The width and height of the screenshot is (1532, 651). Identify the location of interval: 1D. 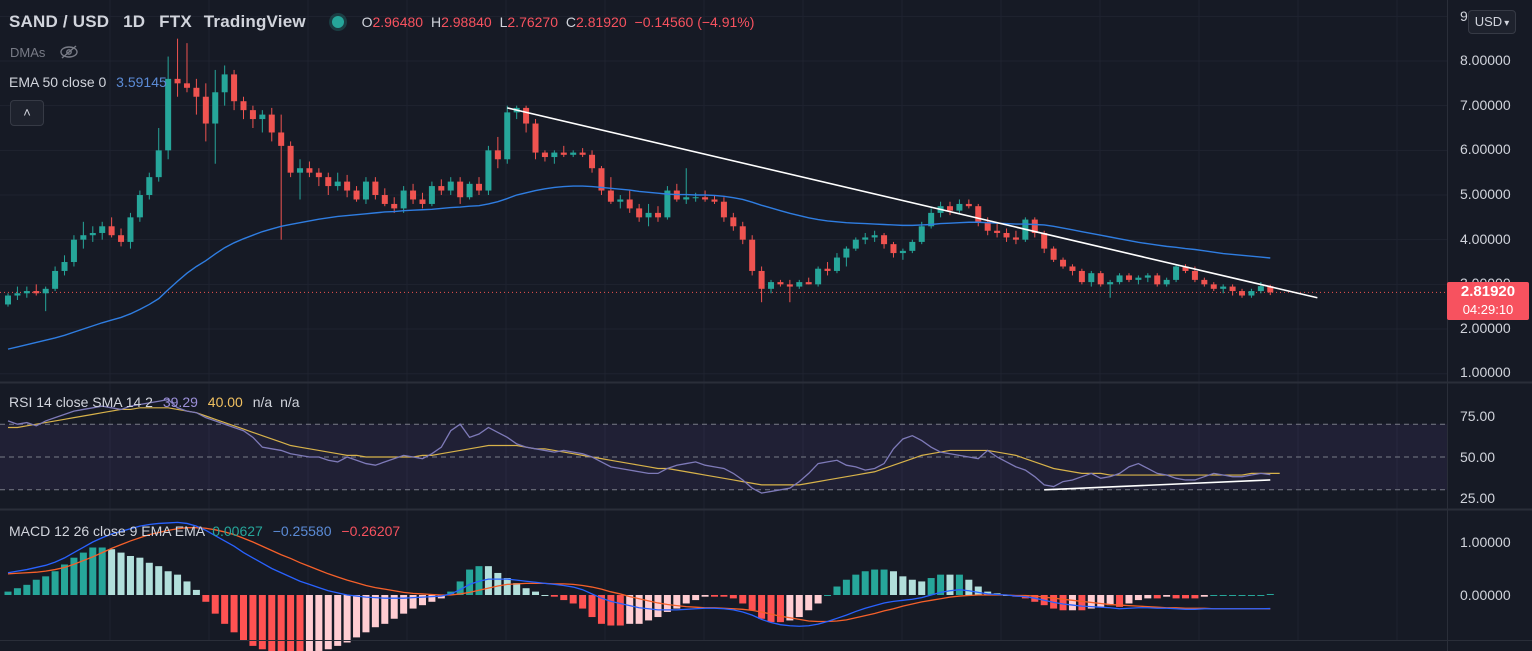
(134, 21).